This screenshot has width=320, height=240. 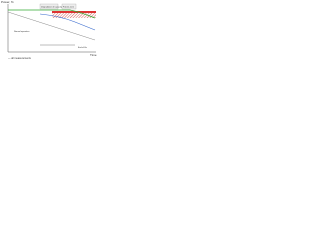 I want to click on failure-band, so click(x=74, y=14).